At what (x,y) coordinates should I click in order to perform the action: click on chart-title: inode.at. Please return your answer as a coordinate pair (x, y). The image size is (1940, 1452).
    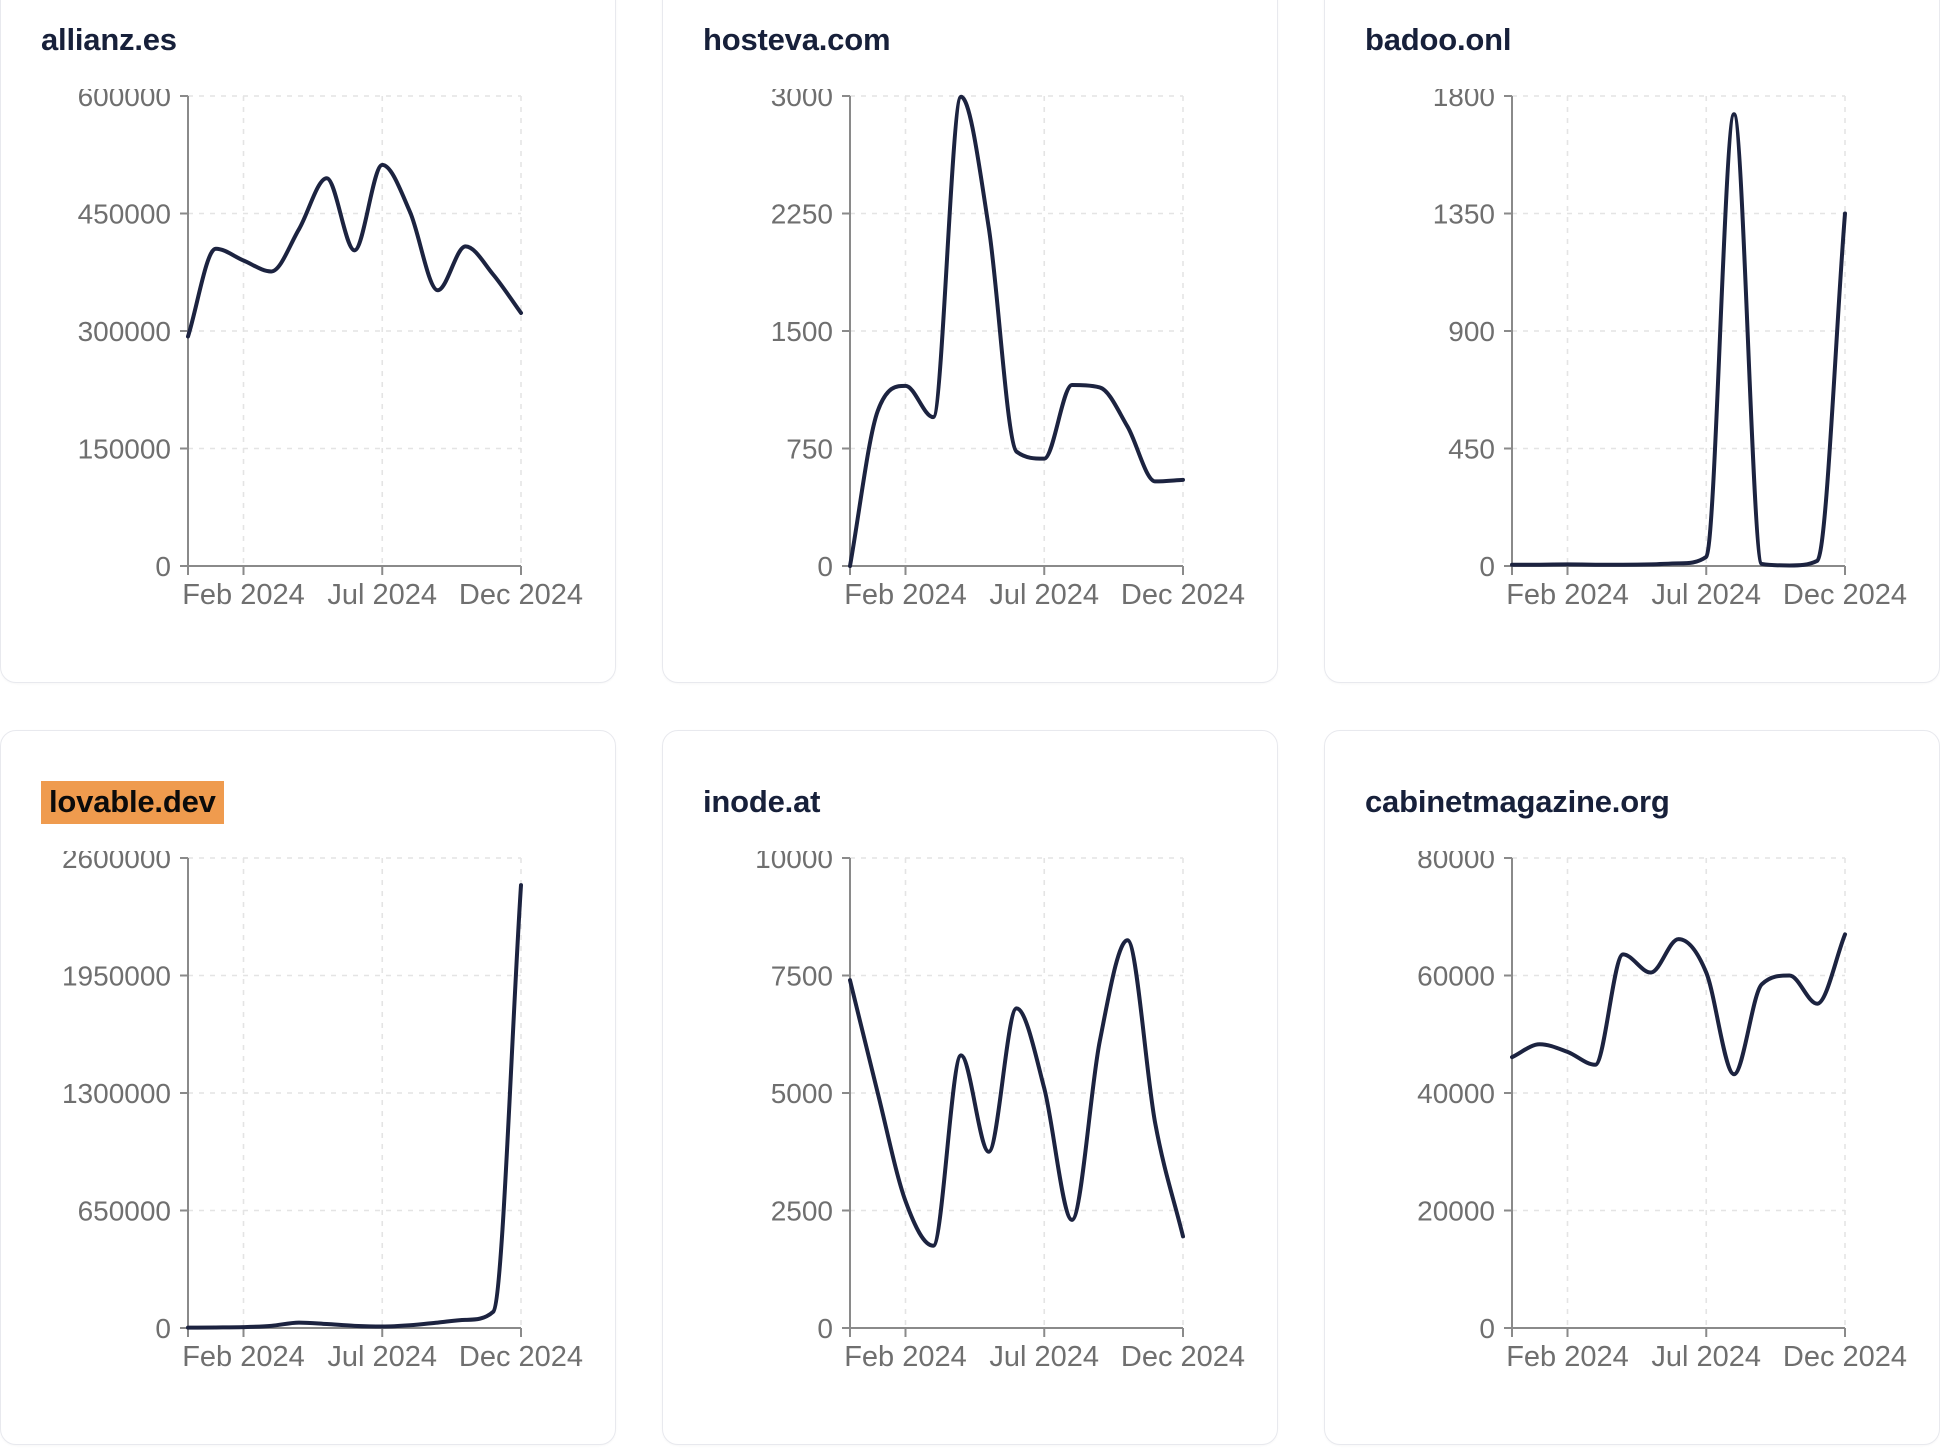
    Looking at the image, I should click on (975, 802).